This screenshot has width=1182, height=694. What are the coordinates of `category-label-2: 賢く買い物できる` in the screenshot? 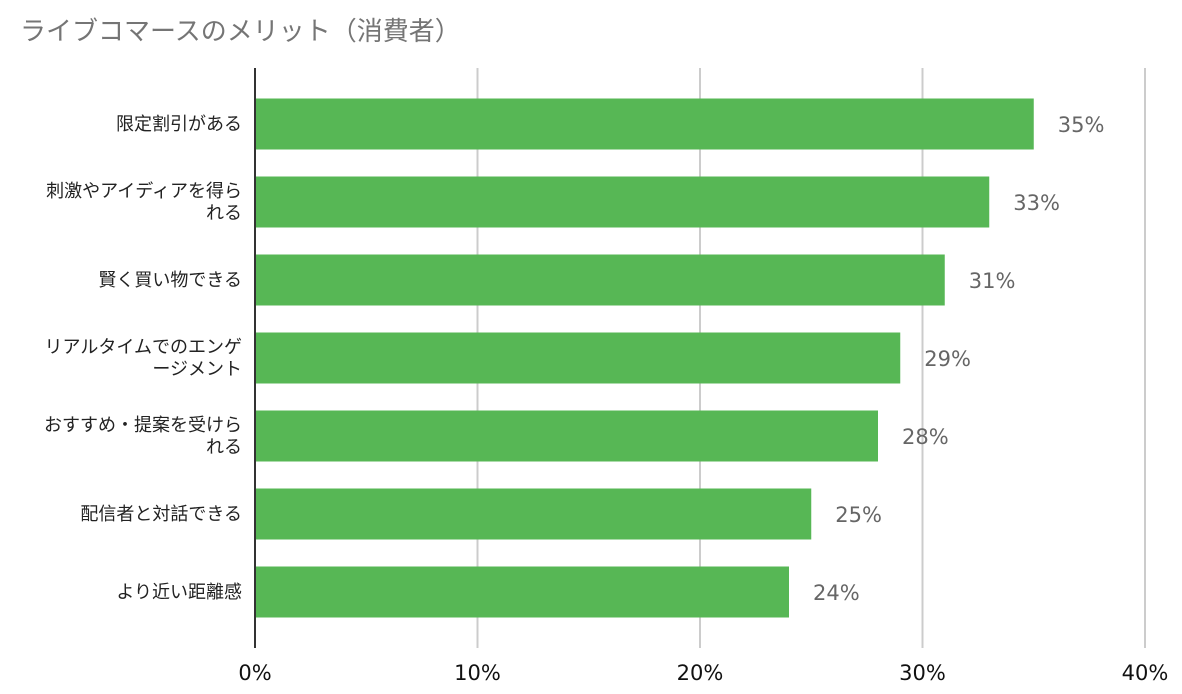 It's located at (170, 280).